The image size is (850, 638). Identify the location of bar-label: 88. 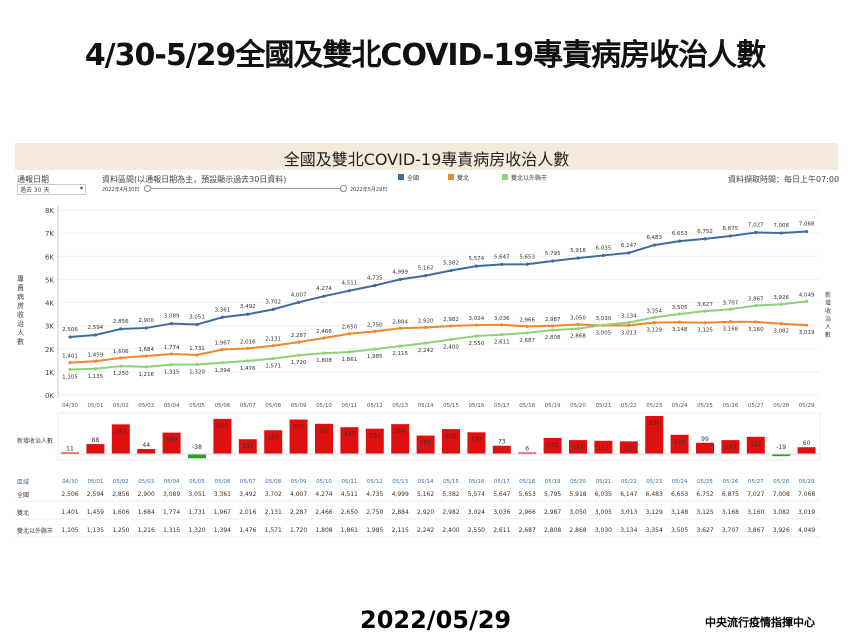
(96, 440).